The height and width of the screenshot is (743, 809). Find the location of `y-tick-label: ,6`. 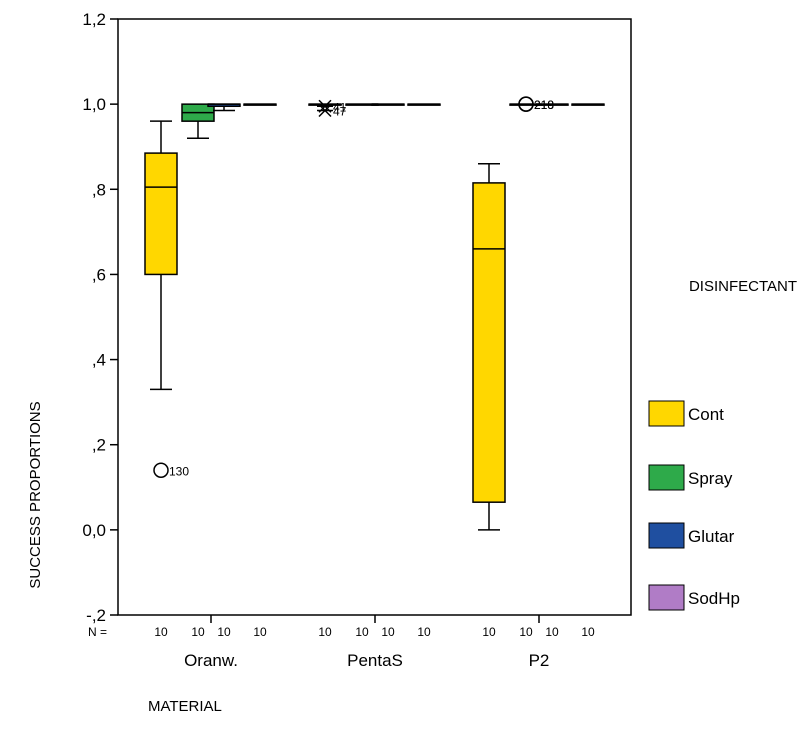

y-tick-label: ,6 is located at coordinates (99, 274).